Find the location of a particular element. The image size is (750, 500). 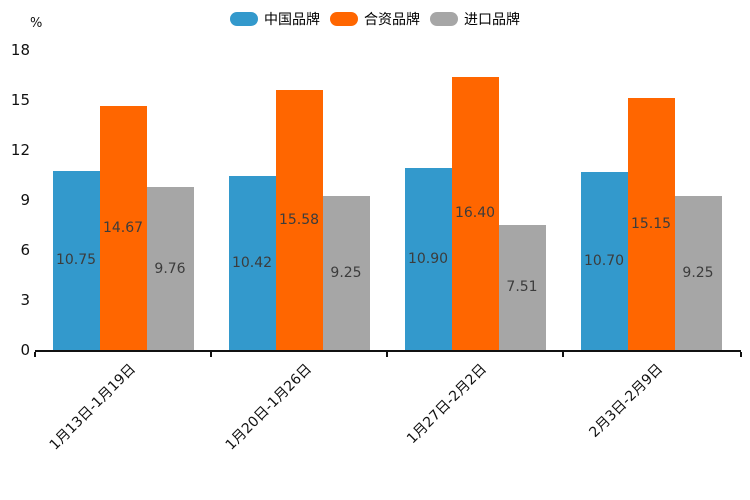

bar-series1-group0 is located at coordinates (123, 227).